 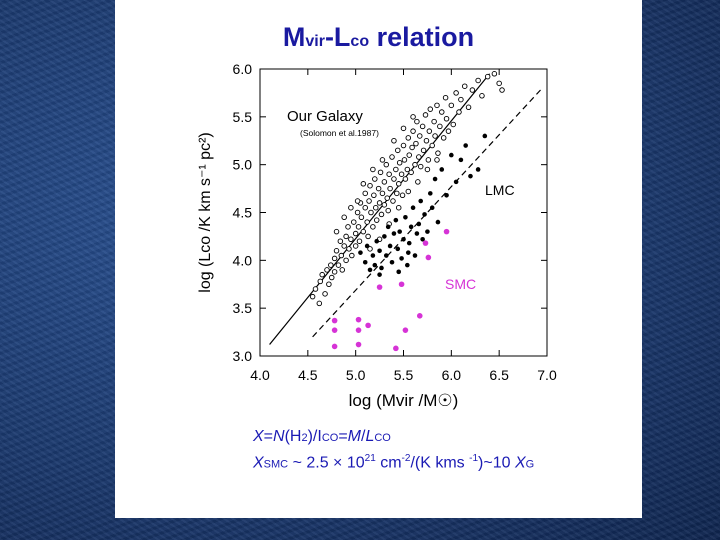 What do you see at coordinates (500, 190) in the screenshot?
I see `annotation-lmc: LMC` at bounding box center [500, 190].